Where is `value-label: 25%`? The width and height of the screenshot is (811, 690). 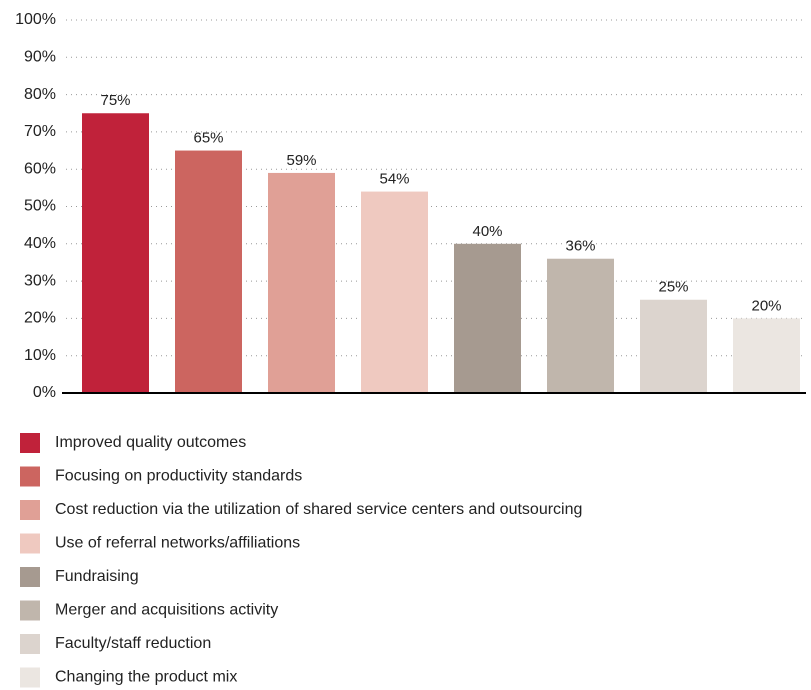
value-label: 25% is located at coordinates (673, 287).